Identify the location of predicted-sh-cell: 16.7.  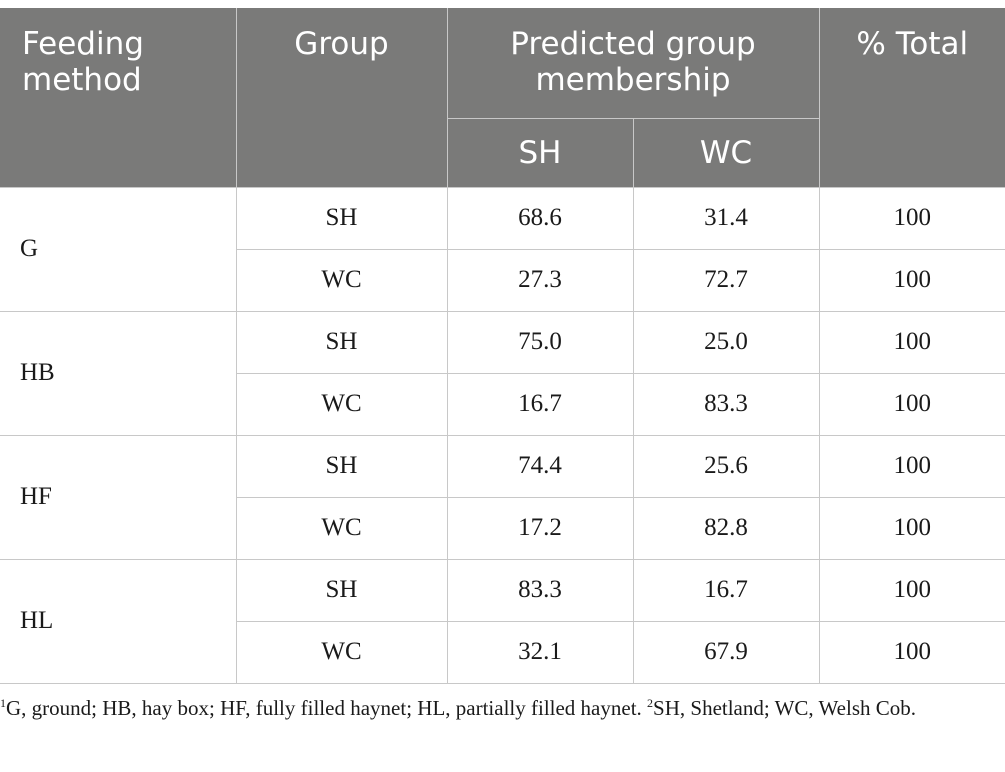
(540, 404).